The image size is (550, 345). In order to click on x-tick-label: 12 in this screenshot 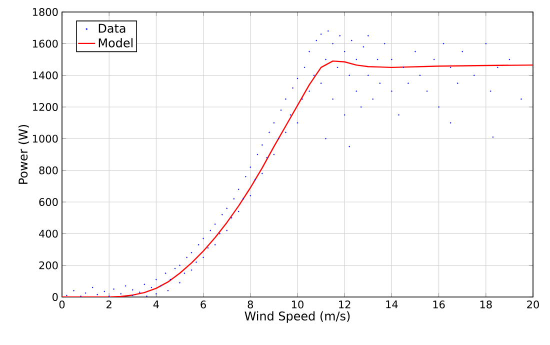, I will do `click(344, 304)`.